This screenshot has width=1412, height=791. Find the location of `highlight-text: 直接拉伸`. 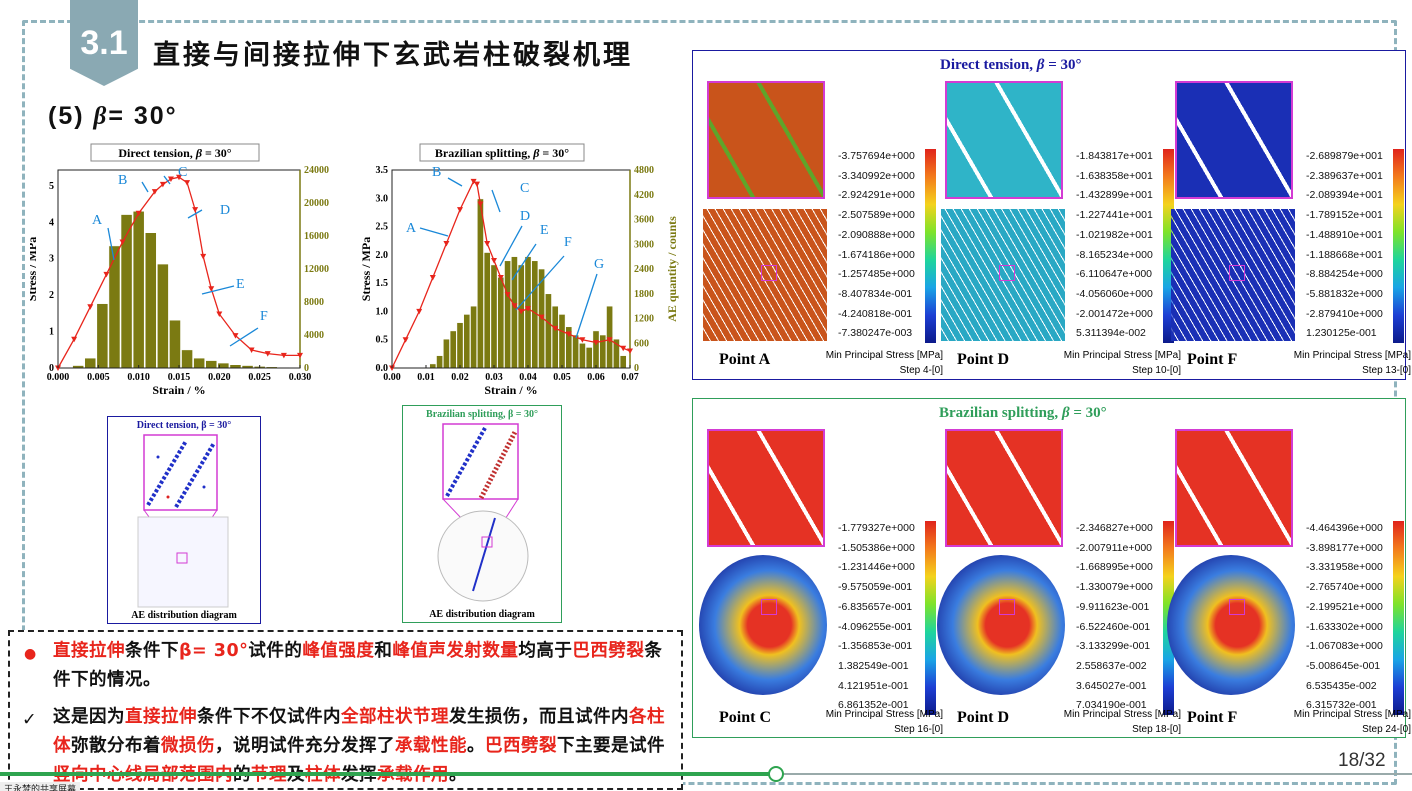

highlight-text: 直接拉伸 is located at coordinates (89, 651).